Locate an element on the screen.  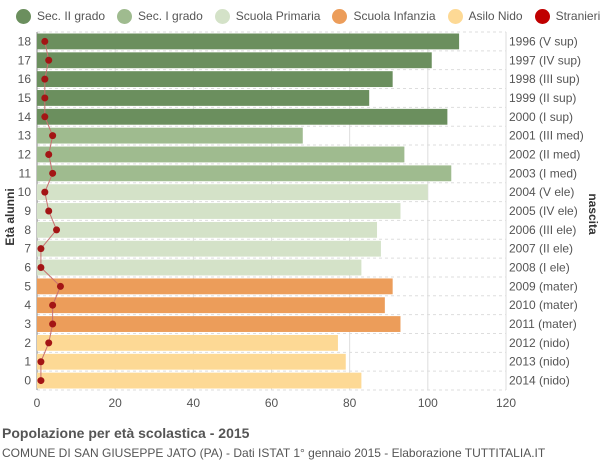
legend-label: Stranieri is located at coordinates (577, 16).